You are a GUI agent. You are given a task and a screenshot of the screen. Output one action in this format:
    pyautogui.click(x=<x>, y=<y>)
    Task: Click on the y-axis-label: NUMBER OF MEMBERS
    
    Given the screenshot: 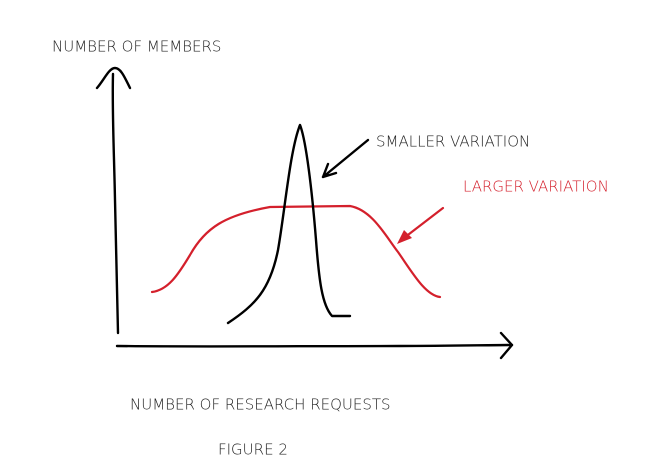 What is the action you would take?
    pyautogui.click(x=136, y=47)
    